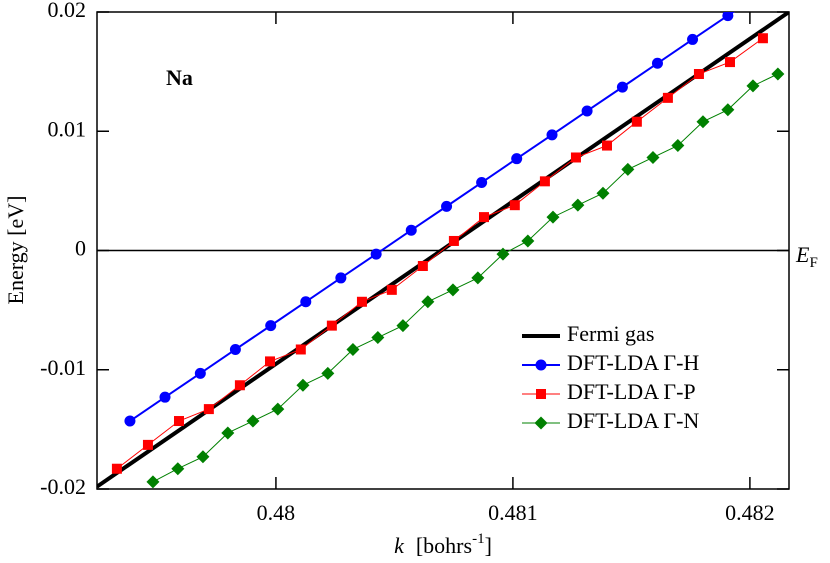 The height and width of the screenshot is (563, 830). Describe the element at coordinates (633, 420) in the screenshot. I see `legend-label: DFT-LDA Γ-N` at that location.